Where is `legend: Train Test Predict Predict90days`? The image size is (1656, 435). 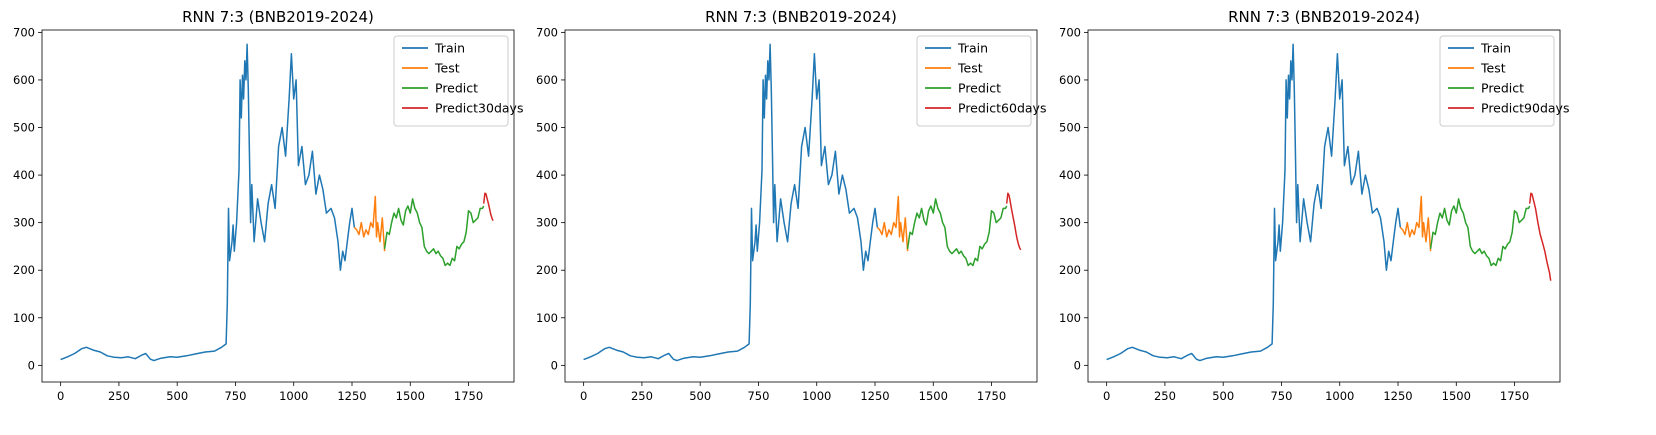 legend: Train Test Predict Predict90days is located at coordinates (1504, 81).